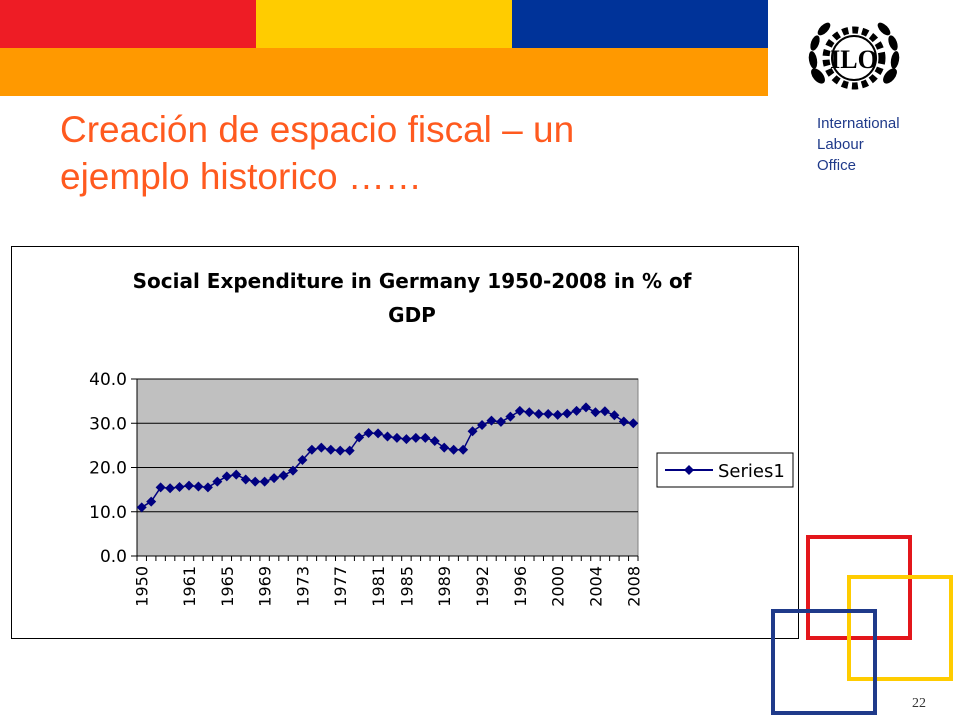 This screenshot has width=960, height=720. Describe the element at coordinates (406, 586) in the screenshot. I see `x-tick-label: 1985` at that location.